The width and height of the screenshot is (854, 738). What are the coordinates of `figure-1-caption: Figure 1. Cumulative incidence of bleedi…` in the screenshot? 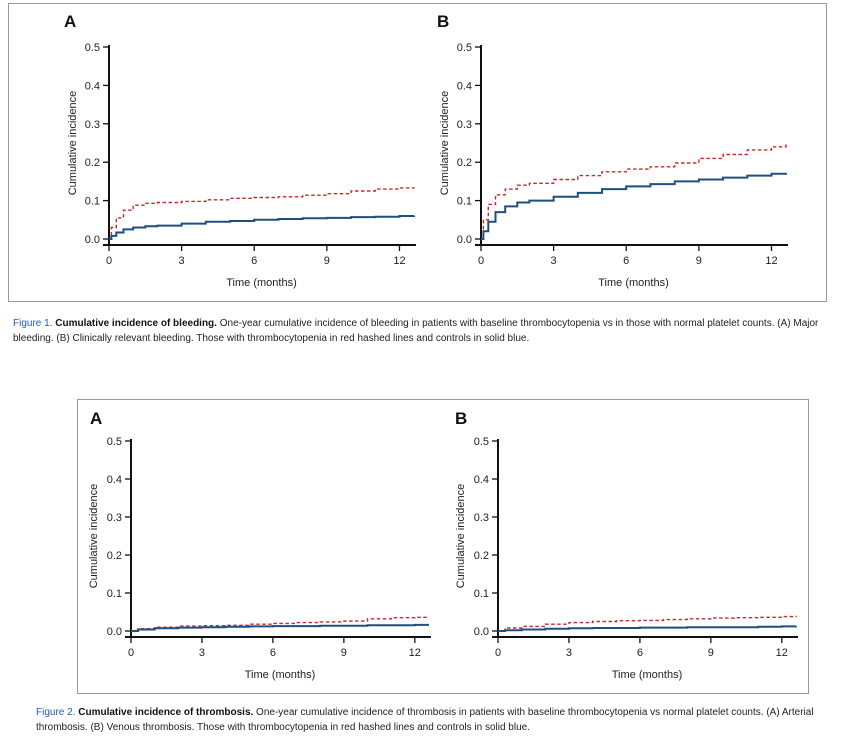 It's located at (428, 331).